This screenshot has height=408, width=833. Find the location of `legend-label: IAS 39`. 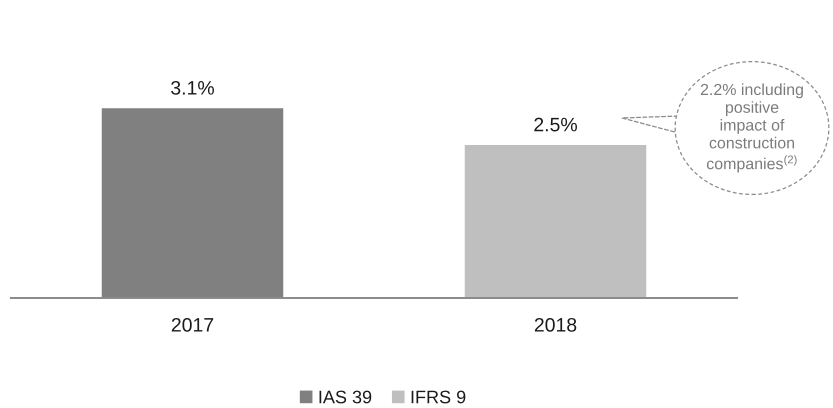

legend-label: IAS 39 is located at coordinates (346, 397).